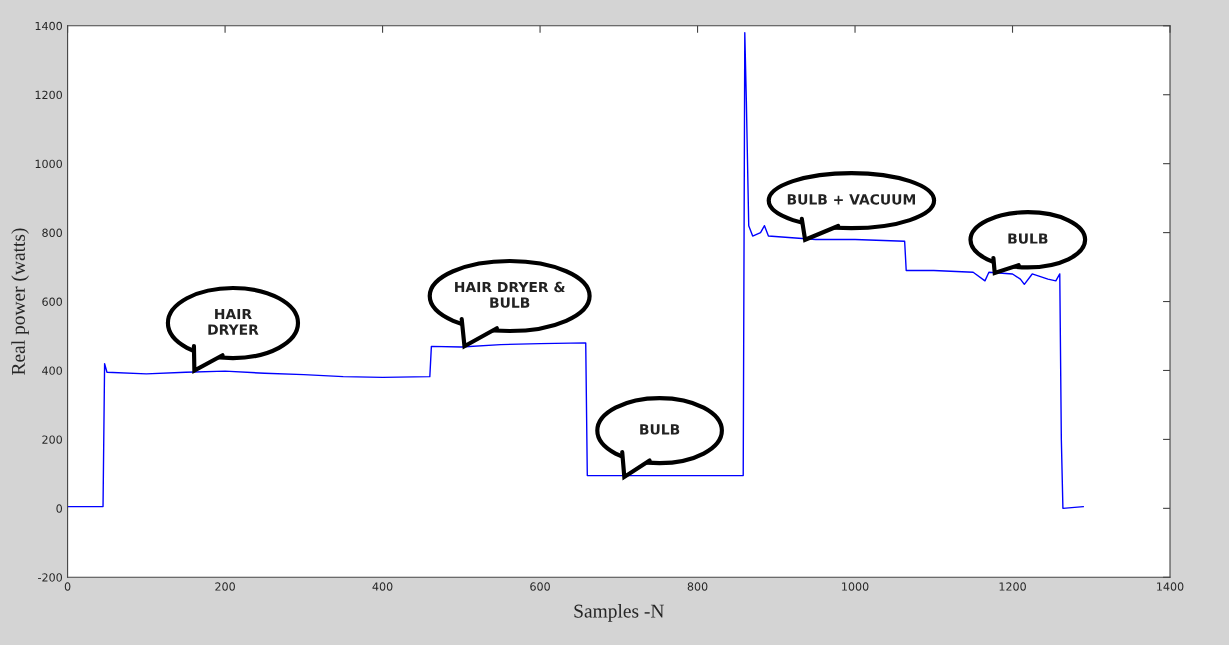 The height and width of the screenshot is (645, 1229). Describe the element at coordinates (697, 586) in the screenshot. I see `x-tick-label: 800` at that location.